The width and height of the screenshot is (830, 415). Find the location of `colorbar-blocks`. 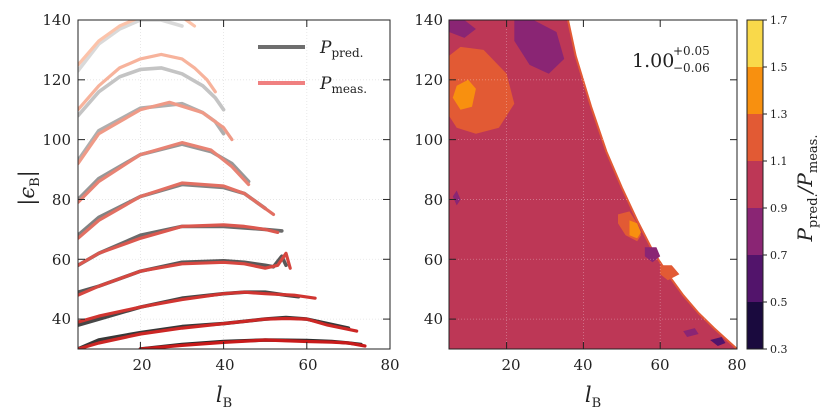

colorbar-blocks is located at coordinates (755, 184).